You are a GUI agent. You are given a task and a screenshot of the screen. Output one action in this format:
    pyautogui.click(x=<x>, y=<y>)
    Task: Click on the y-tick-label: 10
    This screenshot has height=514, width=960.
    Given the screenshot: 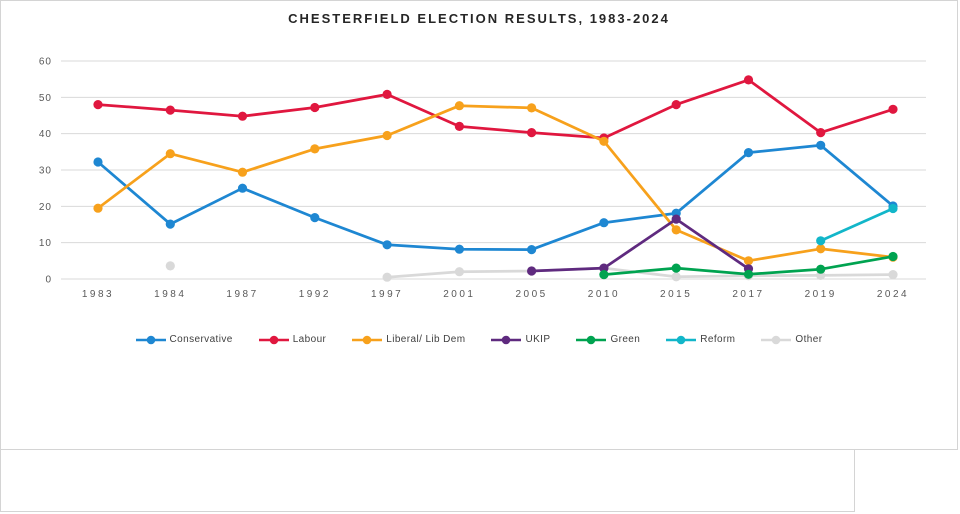 What is the action you would take?
    pyautogui.click(x=45, y=243)
    